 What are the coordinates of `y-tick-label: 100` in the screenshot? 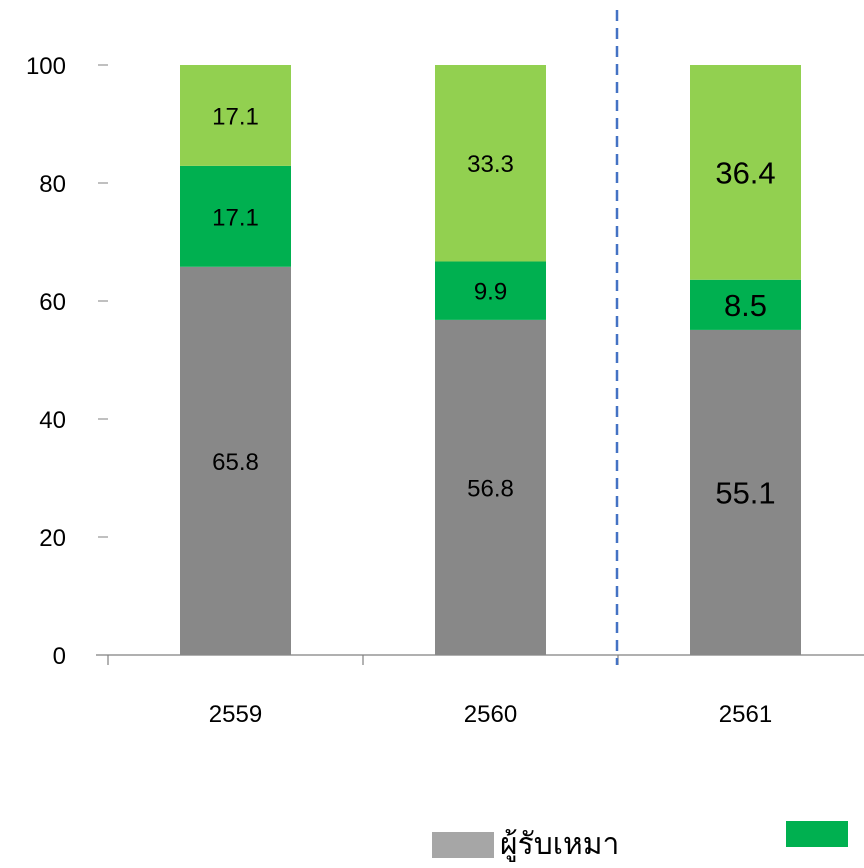 It's located at (46, 66).